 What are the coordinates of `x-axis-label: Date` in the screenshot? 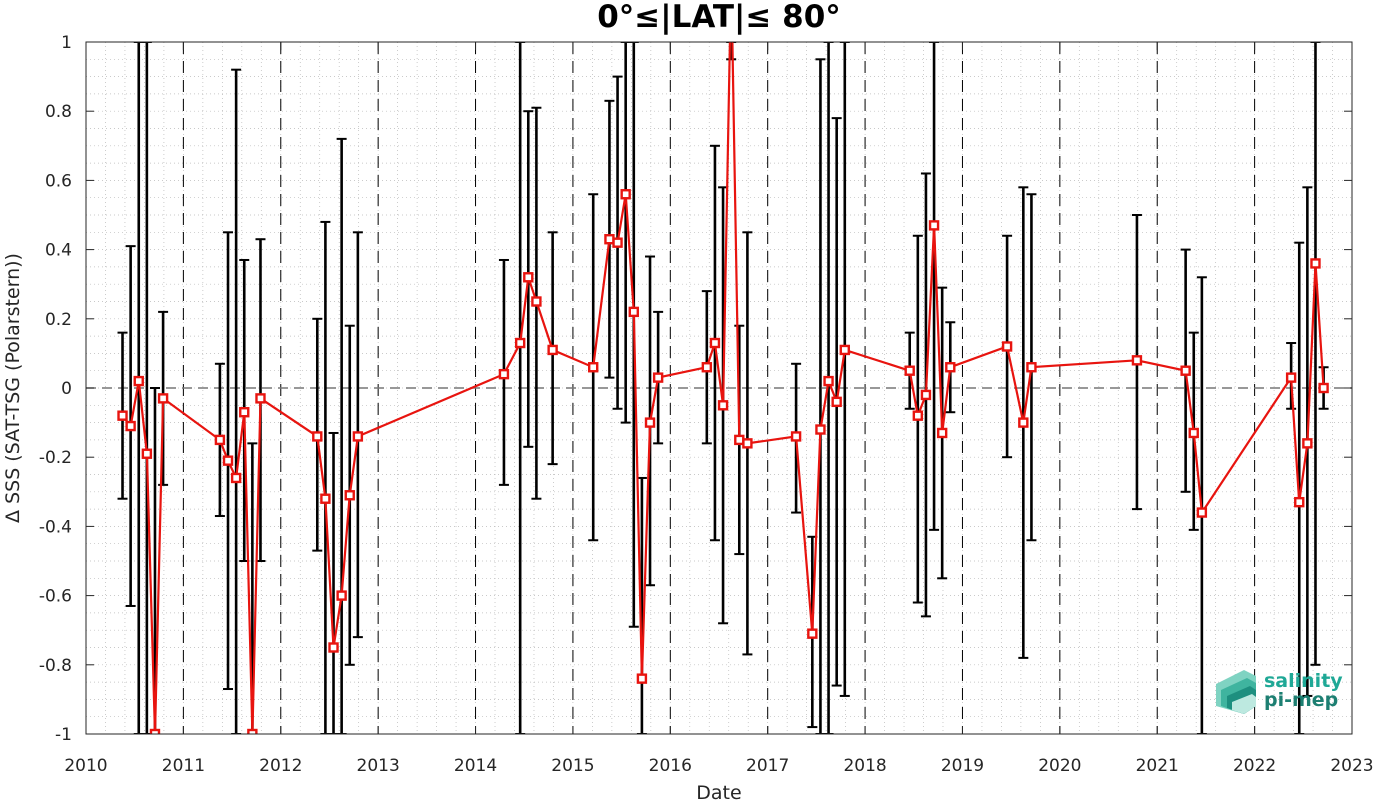 It's located at (718, 791).